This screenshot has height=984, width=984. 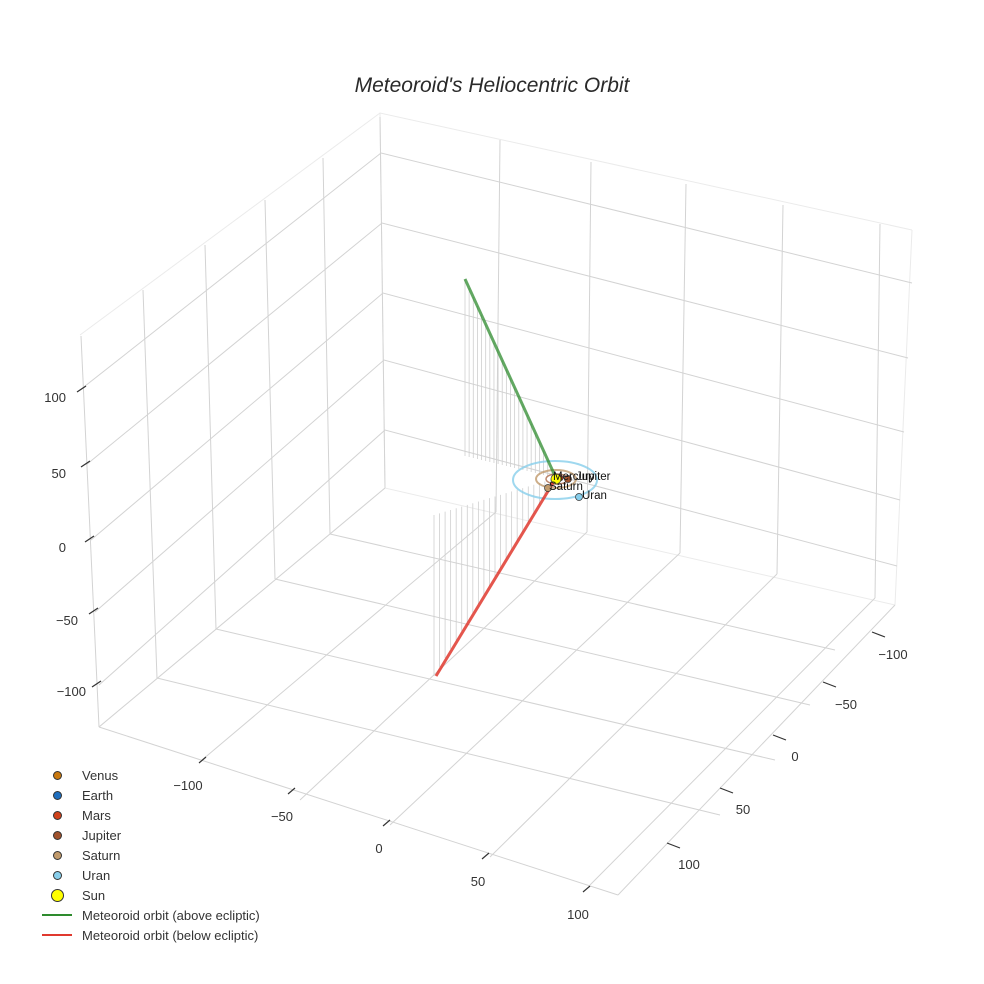 I want to click on uran-orbit, so click(x=555, y=480).